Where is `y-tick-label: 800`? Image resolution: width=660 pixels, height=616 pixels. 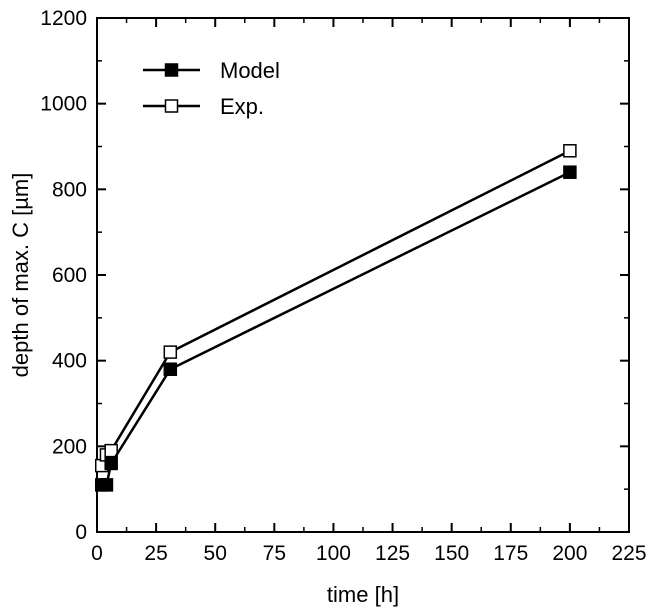
y-tick-label: 800 is located at coordinates (69, 189).